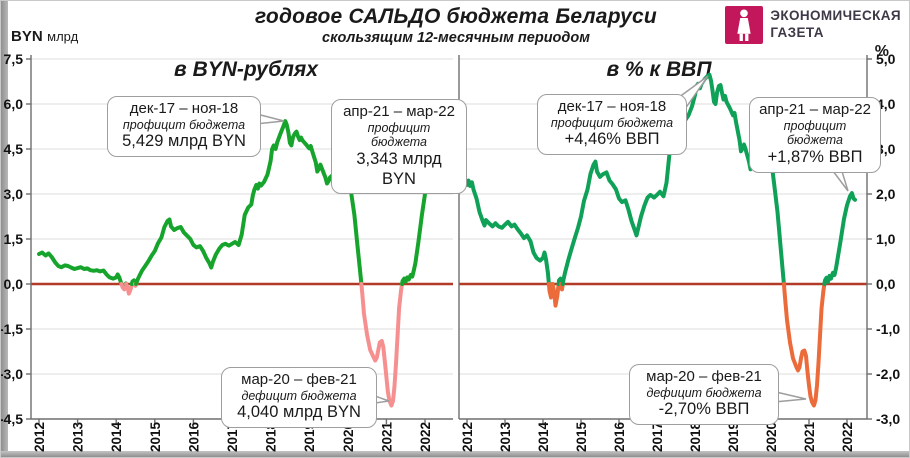 The height and width of the screenshot is (458, 910). What do you see at coordinates (888, 329) in the screenshot?
I see `y-tick-label: -1,0` at bounding box center [888, 329].